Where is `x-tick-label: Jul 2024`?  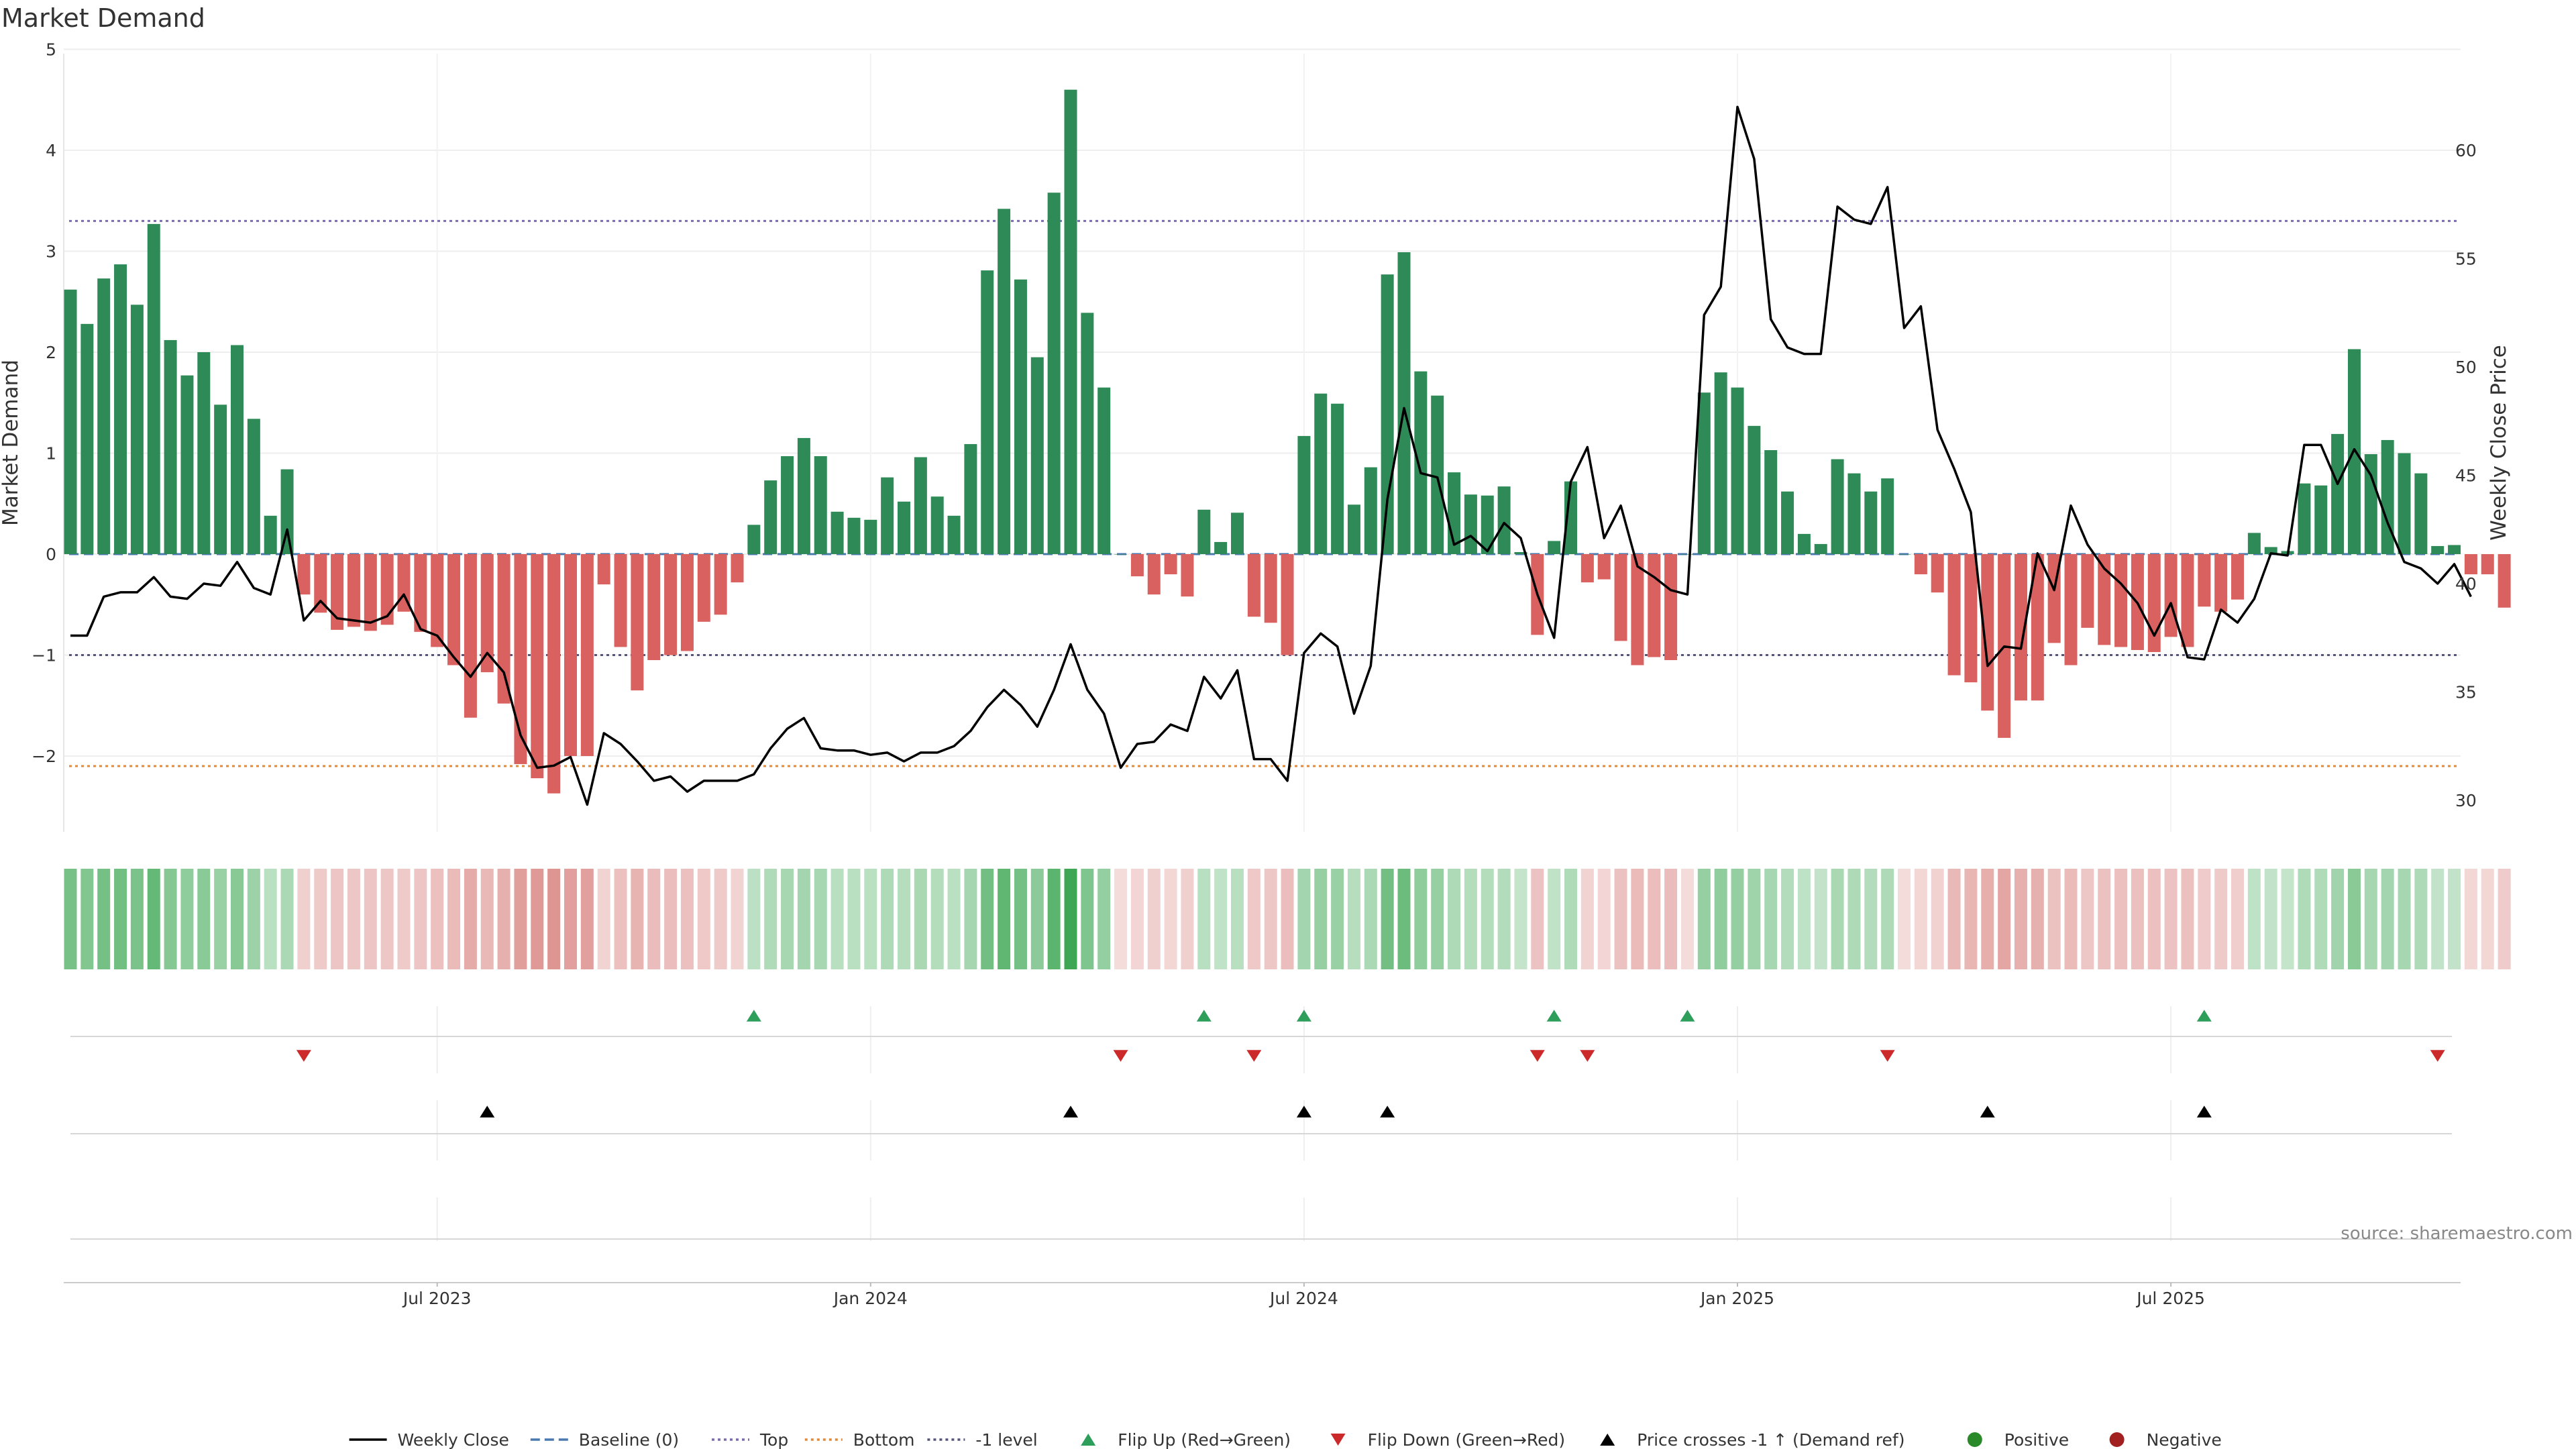 x-tick-label: Jul 2024 is located at coordinates (1303, 1298).